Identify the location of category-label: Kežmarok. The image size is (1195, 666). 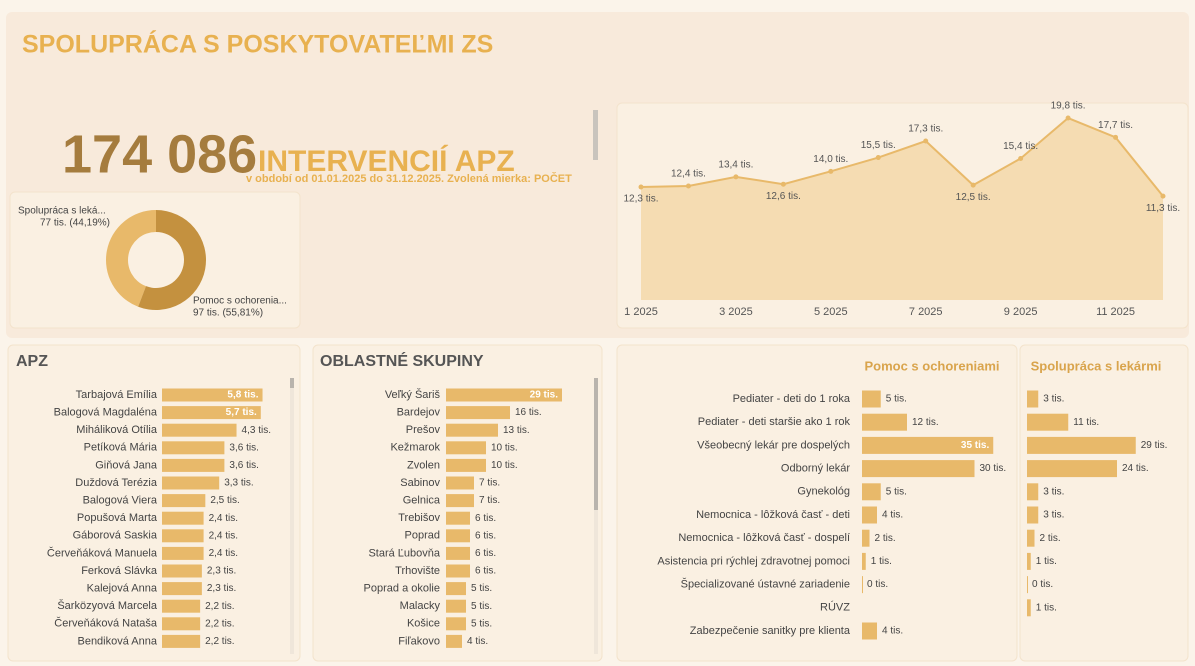
(415, 448).